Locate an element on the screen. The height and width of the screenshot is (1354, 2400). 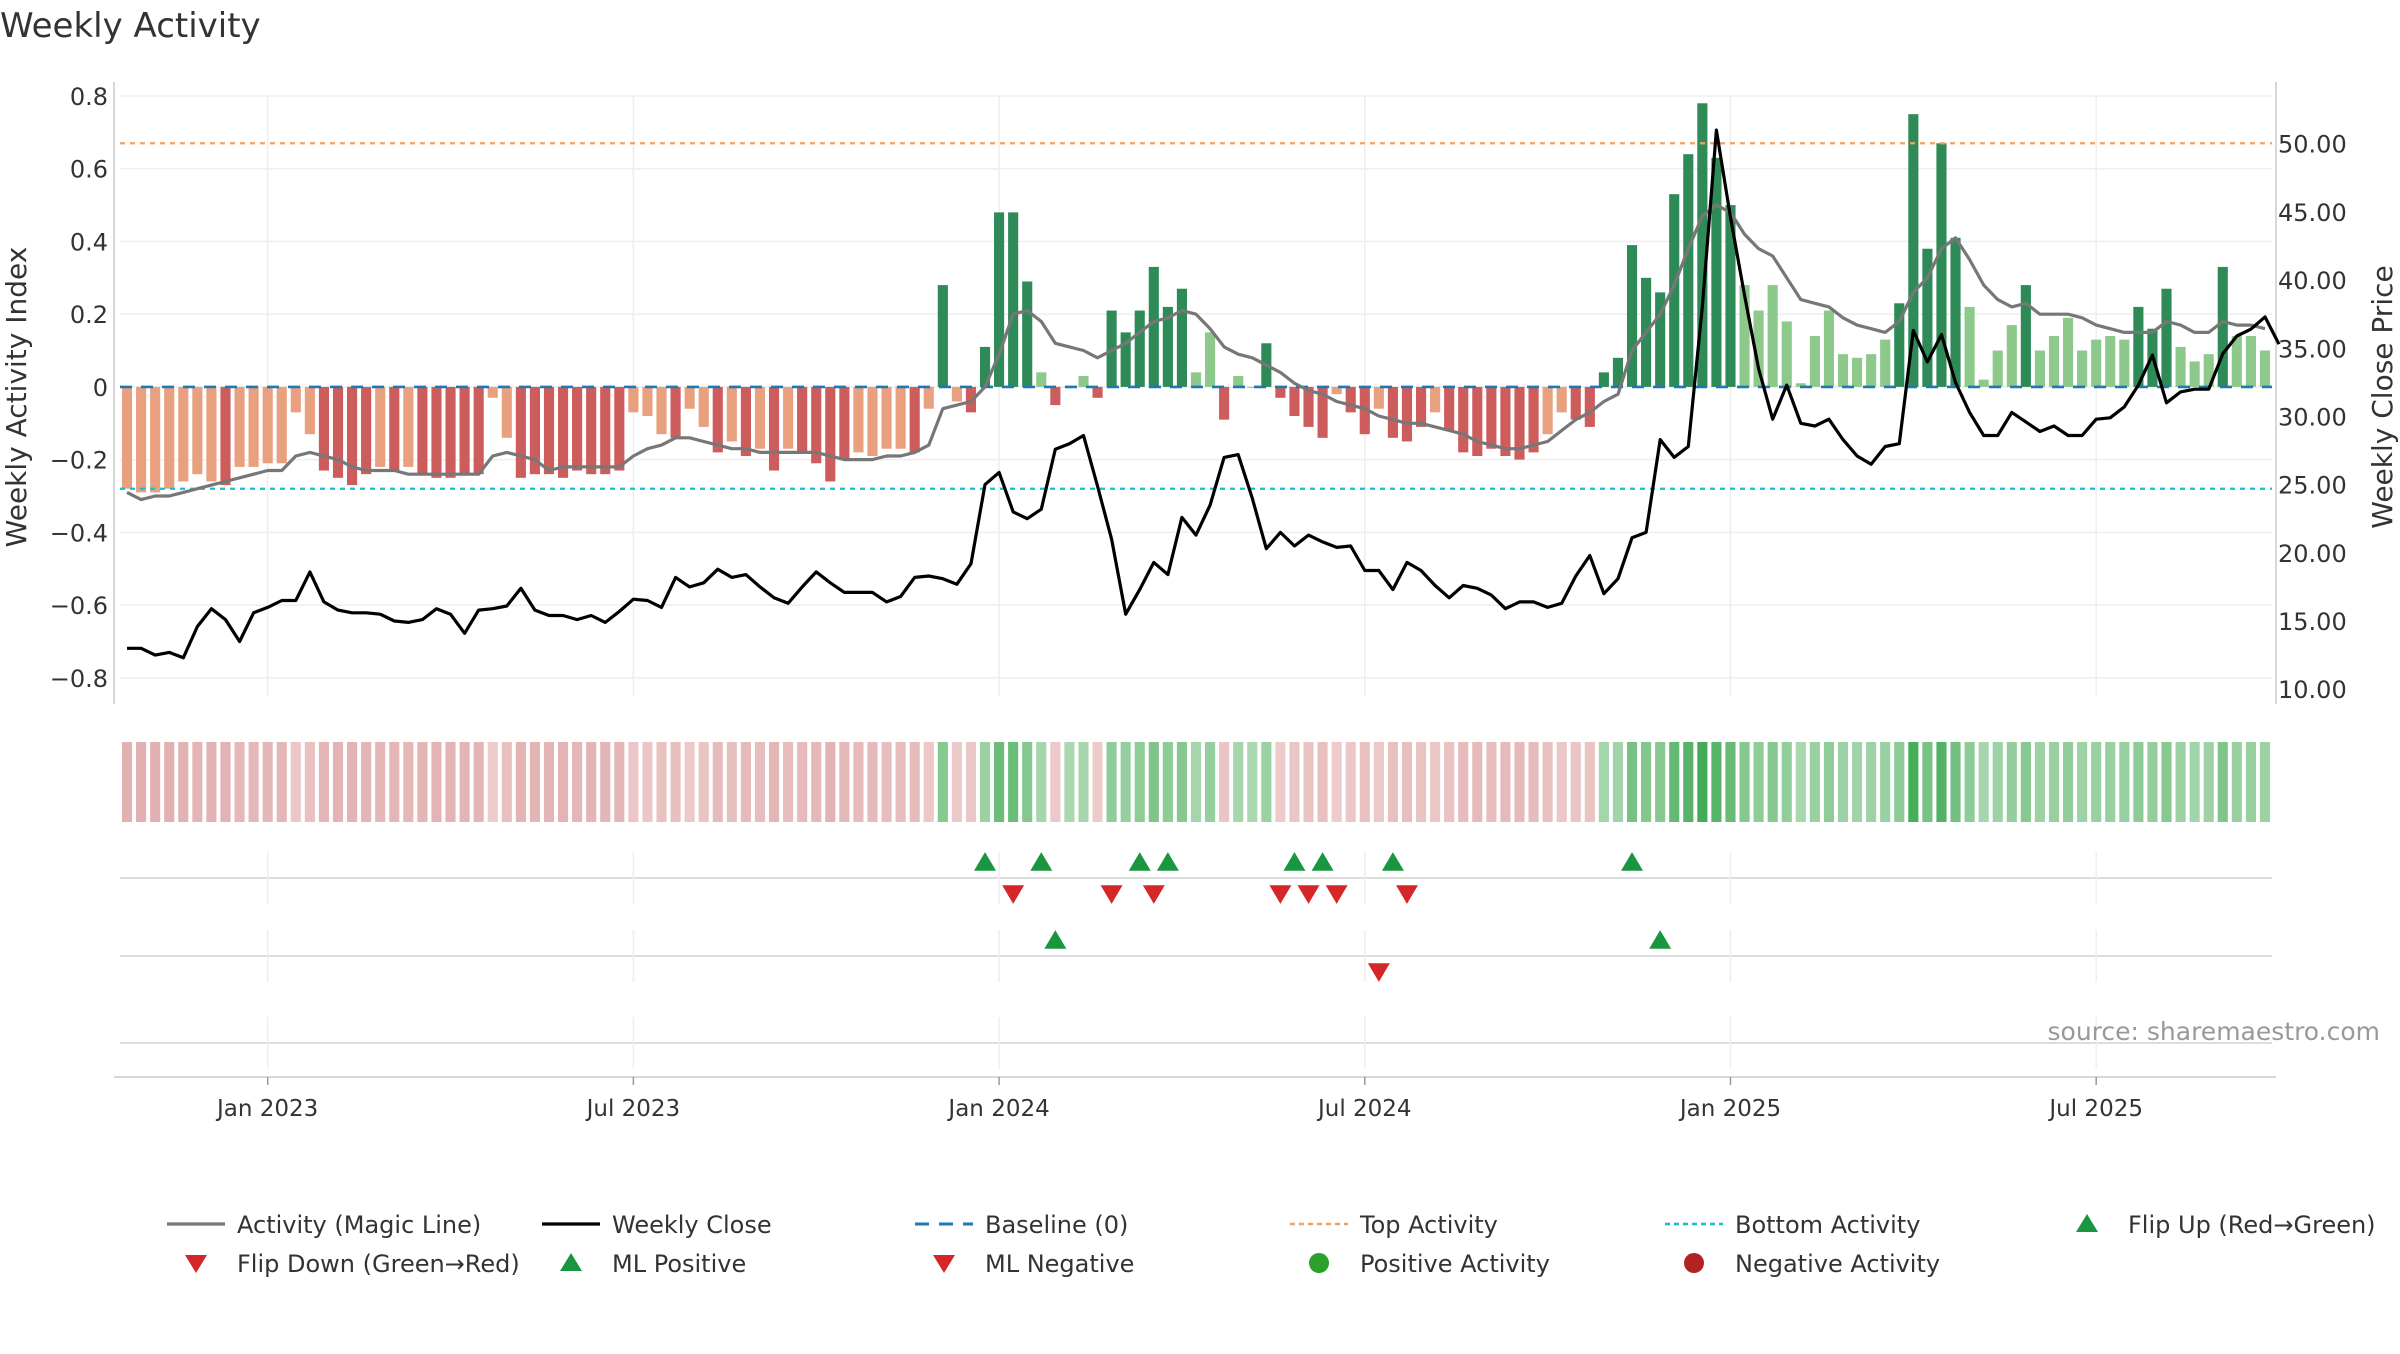
flip-down-marker is located at coordinates (1336, 894).